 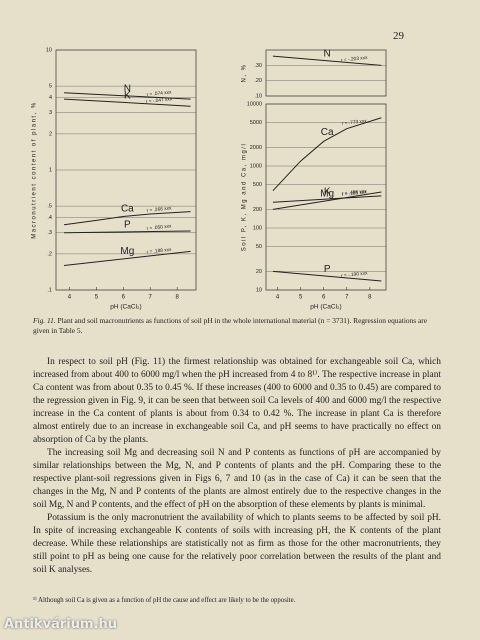 I want to click on y-tick-label: 5, so click(x=50, y=87).